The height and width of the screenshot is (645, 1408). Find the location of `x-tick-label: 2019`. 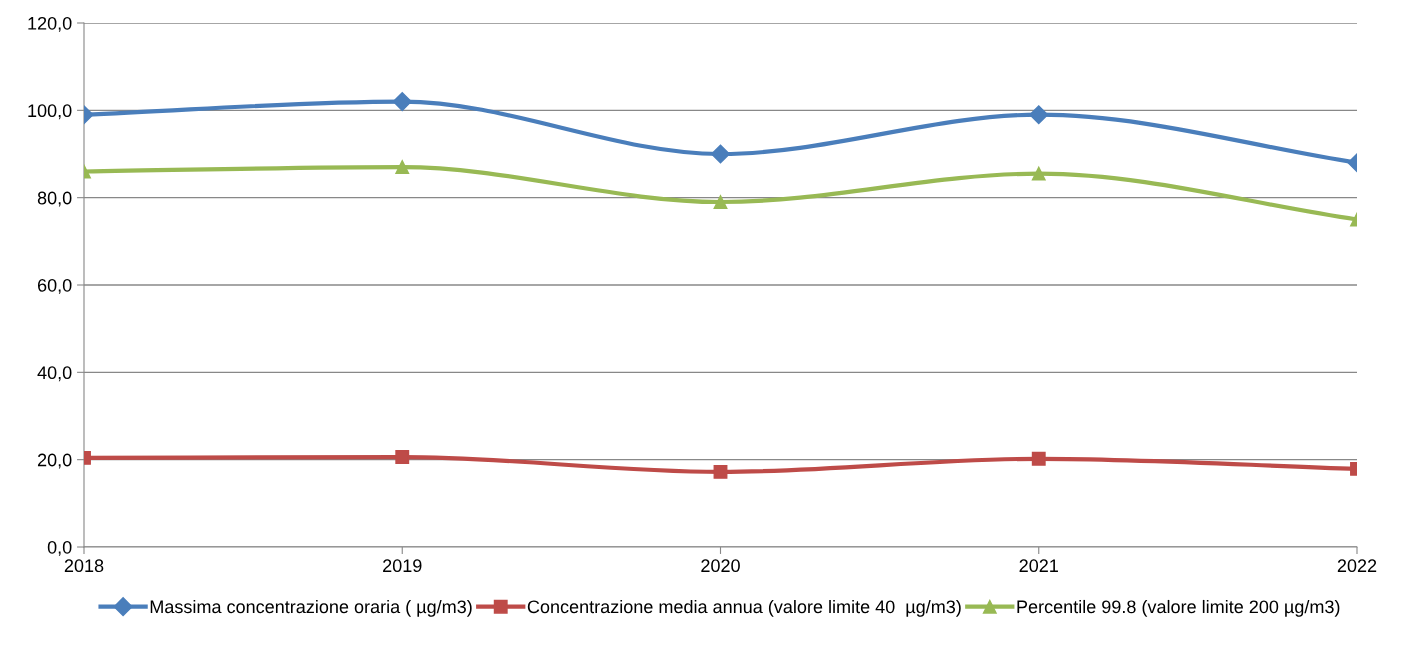

x-tick-label: 2019 is located at coordinates (402, 566).